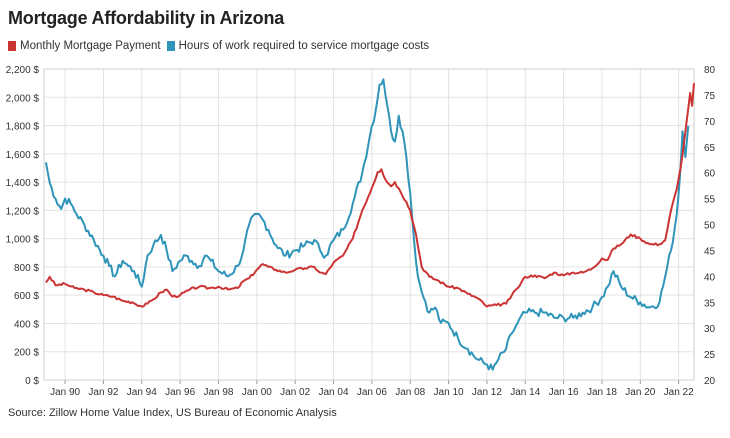 The image size is (730, 438). I want to click on y-left-tick-label: 2,200 $, so click(23, 70).